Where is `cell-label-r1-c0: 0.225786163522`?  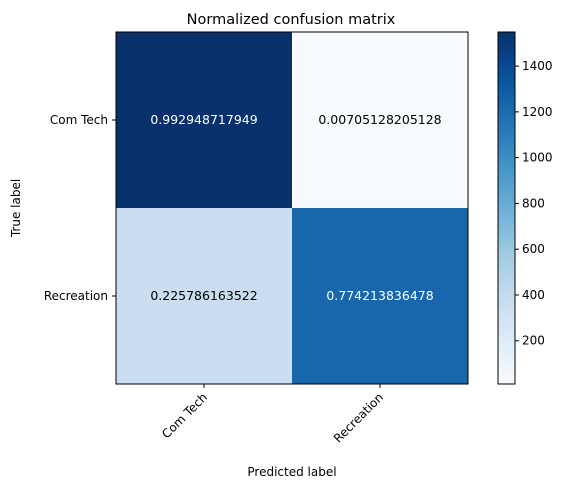 cell-label-r1-c0: 0.225786163522 is located at coordinates (203, 295).